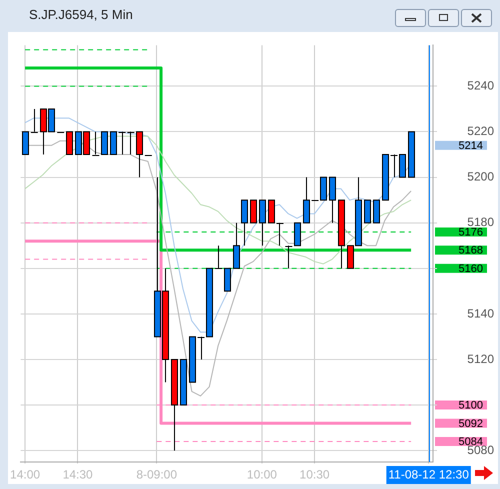 Image resolution: width=500 pixels, height=489 pixels. Describe the element at coordinates (470, 232) in the screenshot. I see `y2-tick-label: 5176` at that location.